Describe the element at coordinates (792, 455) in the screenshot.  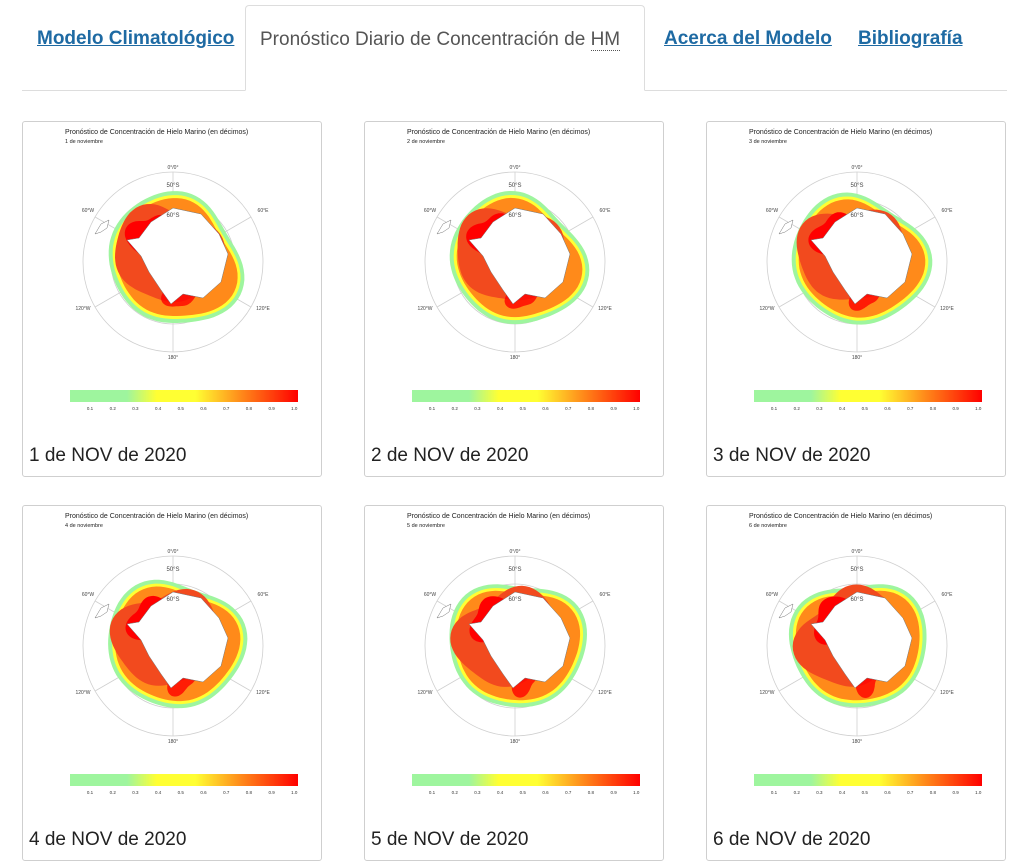
I see `card-caption: 3 de NOV de 2020` at that location.